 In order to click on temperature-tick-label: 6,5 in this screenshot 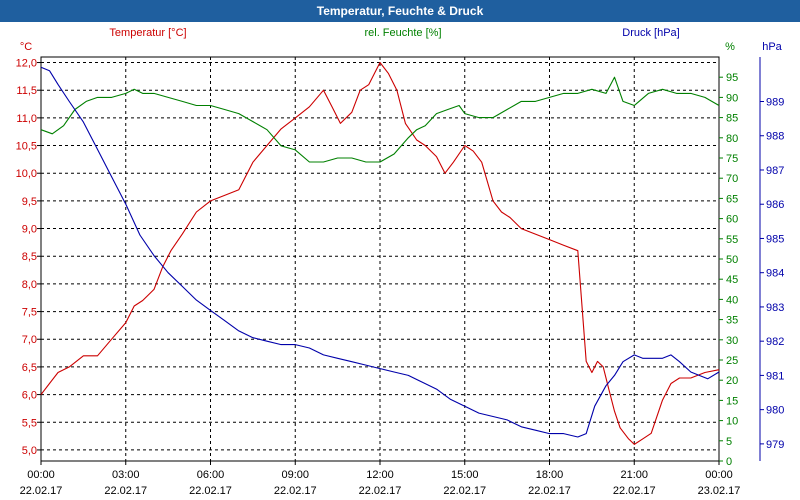, I will do `click(29, 368)`.